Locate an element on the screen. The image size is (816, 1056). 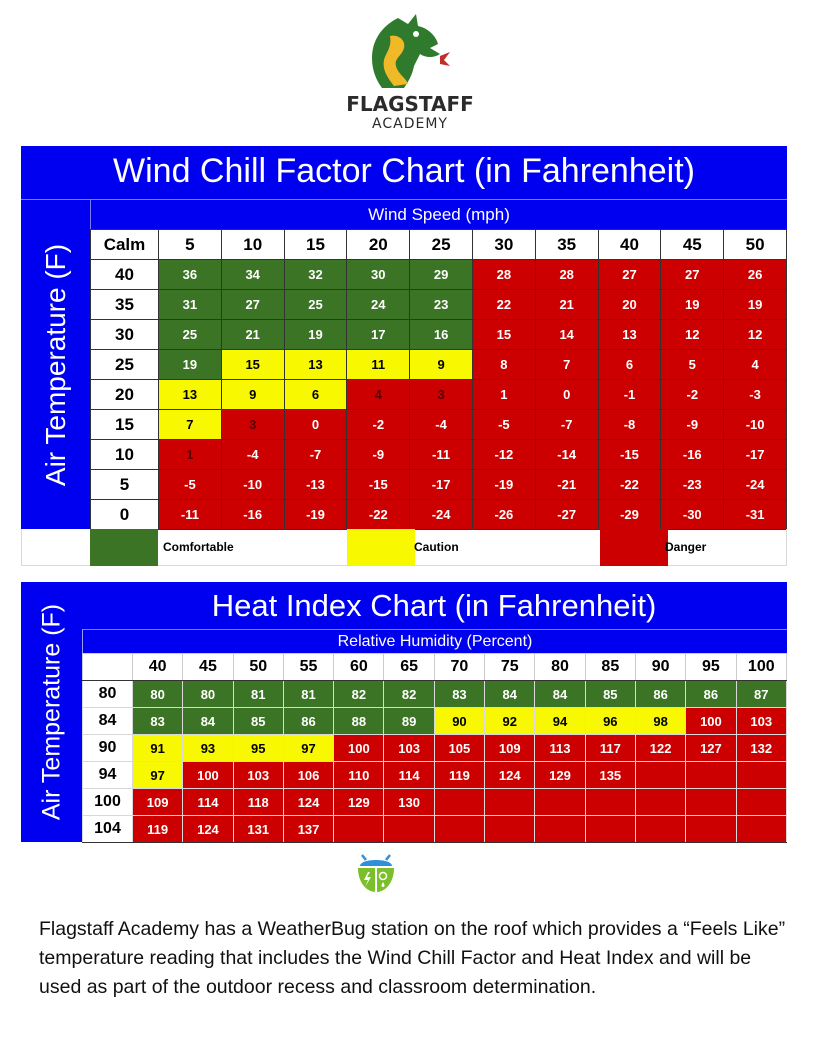
wind-chill-cell: -21 is located at coordinates (566, 484).